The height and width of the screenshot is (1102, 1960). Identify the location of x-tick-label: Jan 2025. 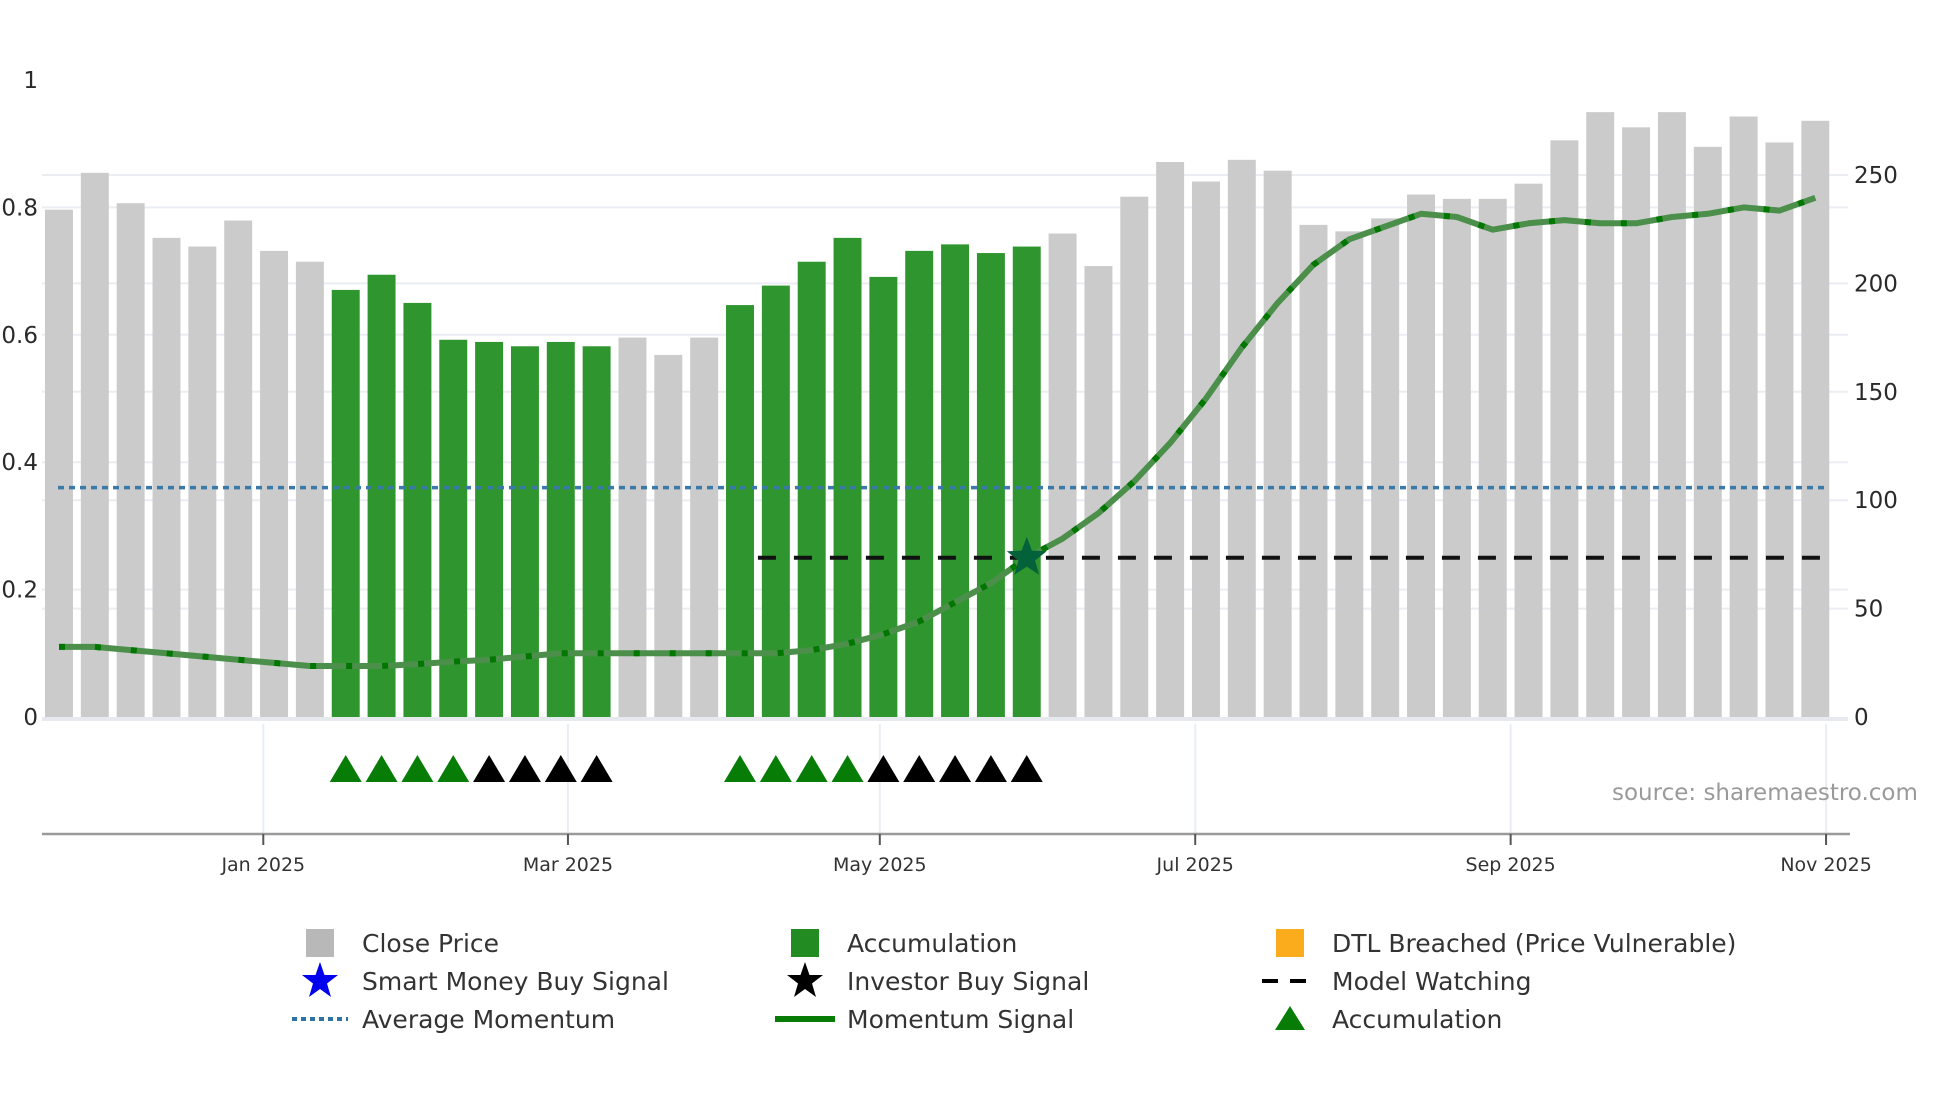
(262, 865).